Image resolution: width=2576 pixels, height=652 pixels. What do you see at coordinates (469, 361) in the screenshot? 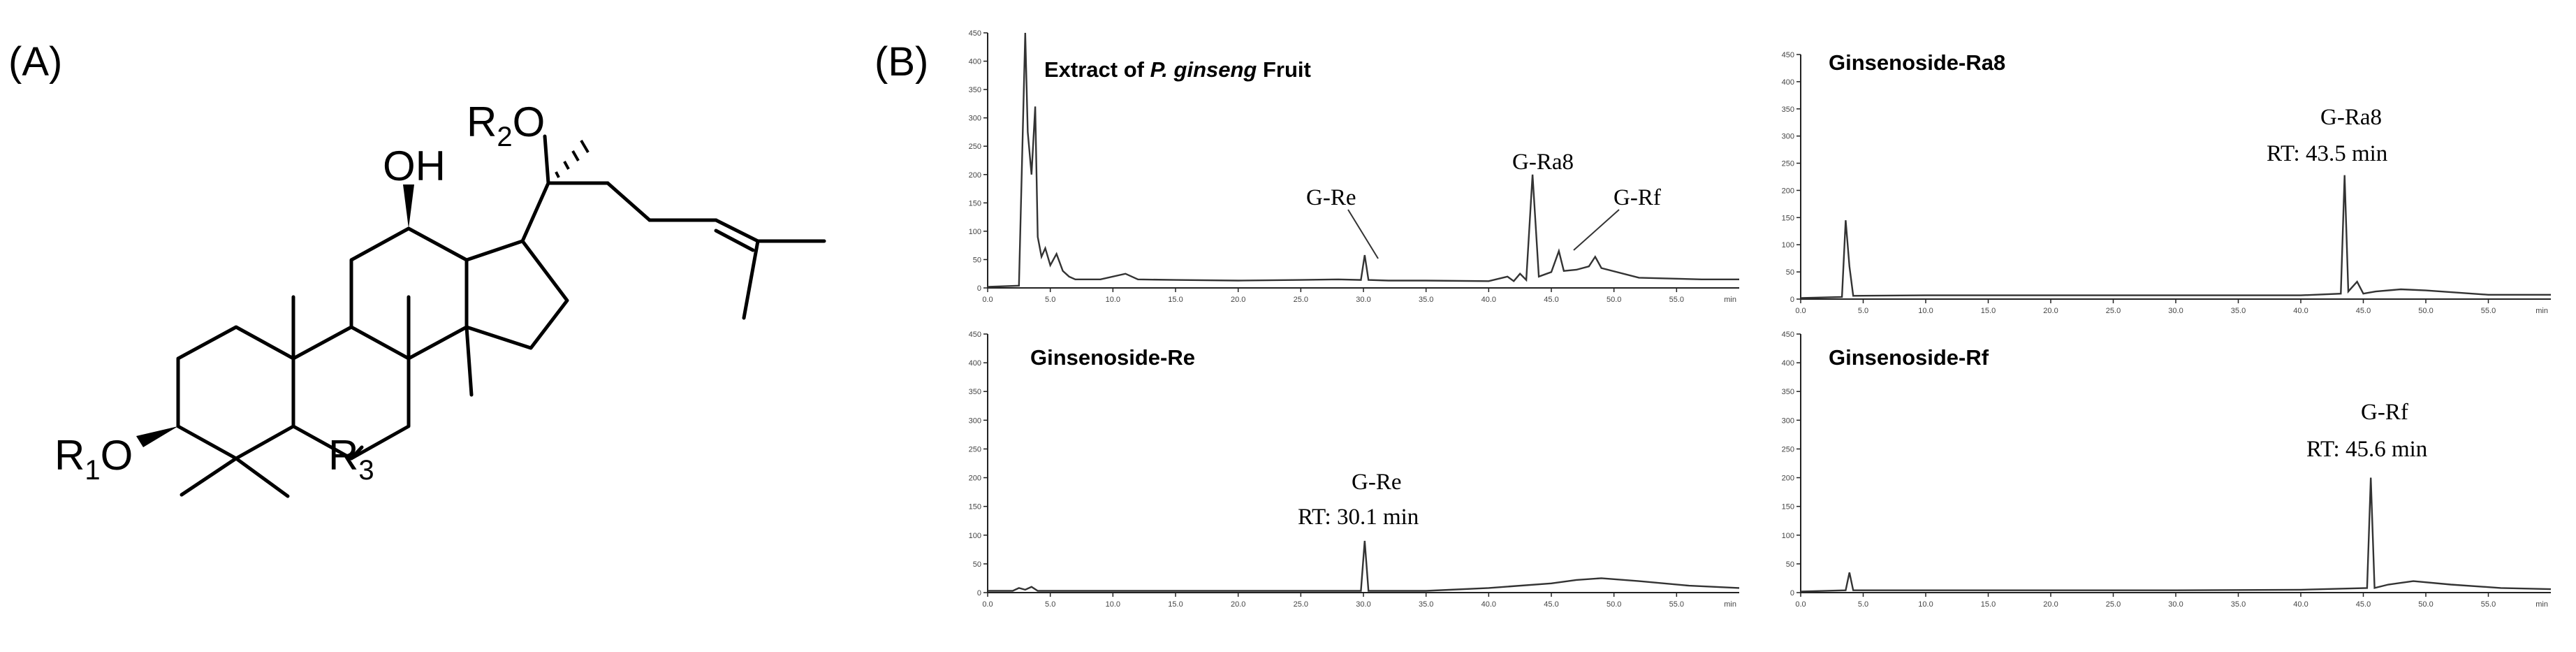
I see `methyl-c14` at bounding box center [469, 361].